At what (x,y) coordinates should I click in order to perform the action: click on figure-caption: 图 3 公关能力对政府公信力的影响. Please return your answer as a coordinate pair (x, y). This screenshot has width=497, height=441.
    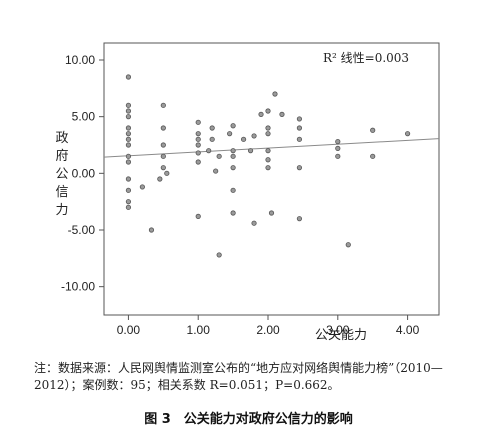
    Looking at the image, I should click on (248, 419).